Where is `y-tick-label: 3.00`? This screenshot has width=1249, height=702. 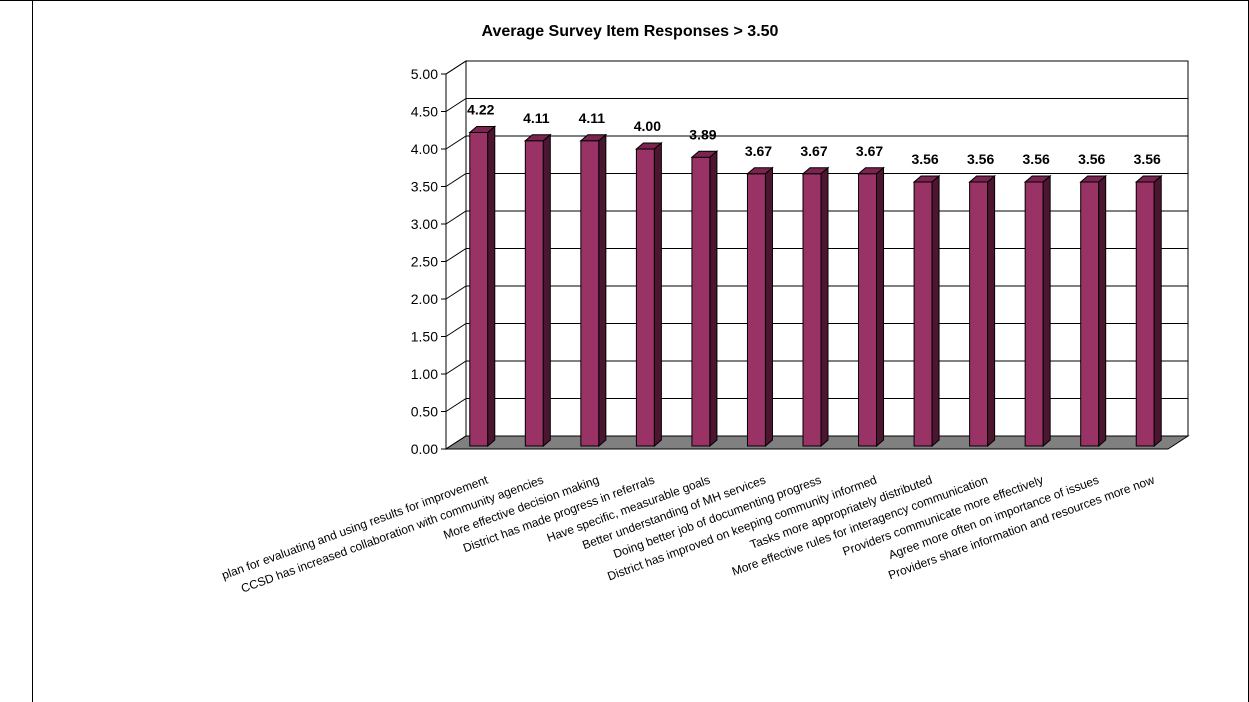
y-tick-label: 3.00 is located at coordinates (424, 224).